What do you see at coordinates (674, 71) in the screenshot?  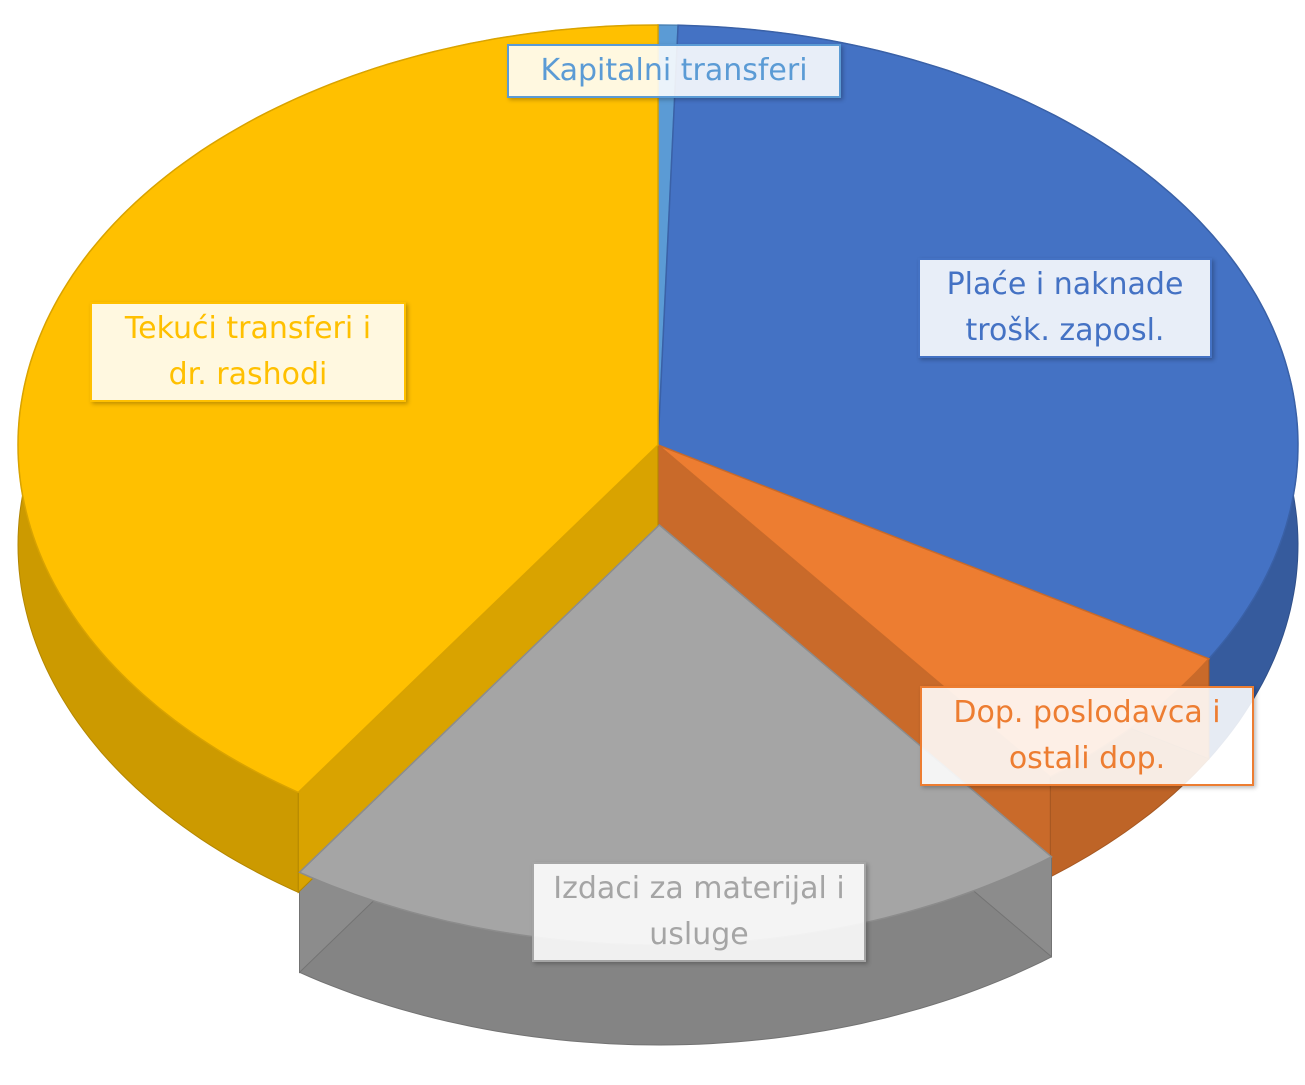 I see `data-label: Kapitalni transferi` at bounding box center [674, 71].